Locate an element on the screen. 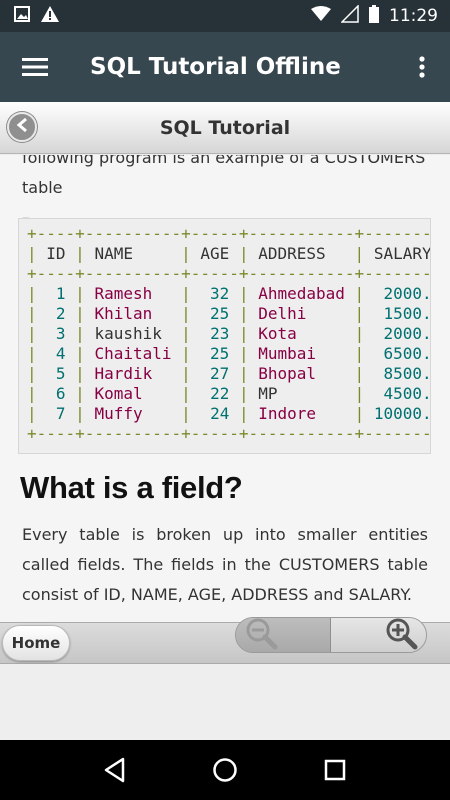 Image resolution: width=450 pixels, height=800 pixels. cell-salary: 6500.00 is located at coordinates (407, 353).